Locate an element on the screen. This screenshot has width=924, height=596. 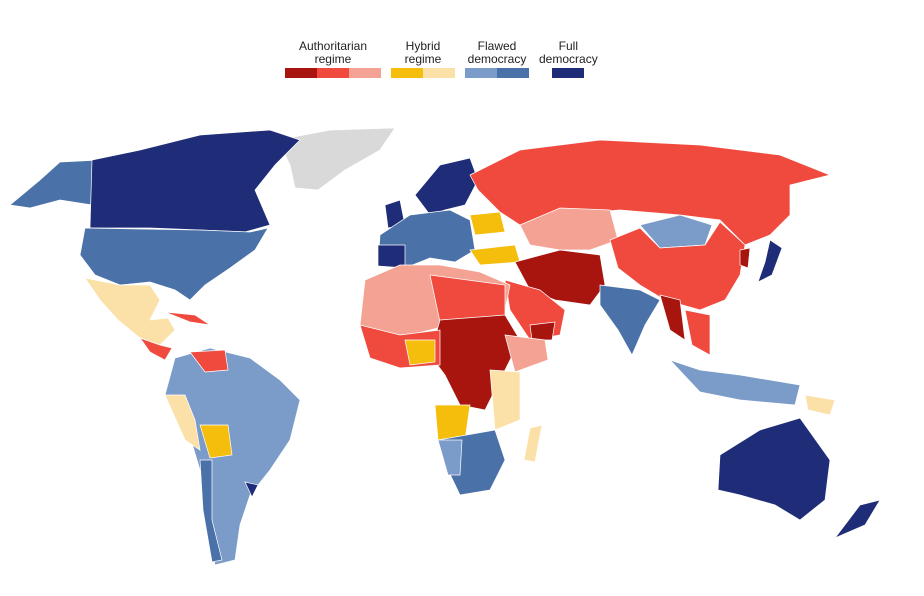
legend-group: Flawed democracy is located at coordinates (497, 59).